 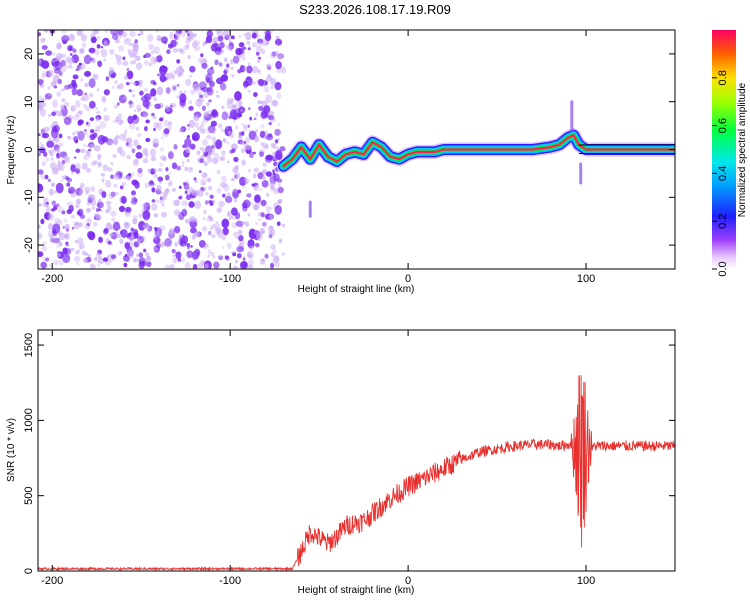 What do you see at coordinates (29, 496) in the screenshot?
I see `snr-ytick-label: 500` at bounding box center [29, 496].